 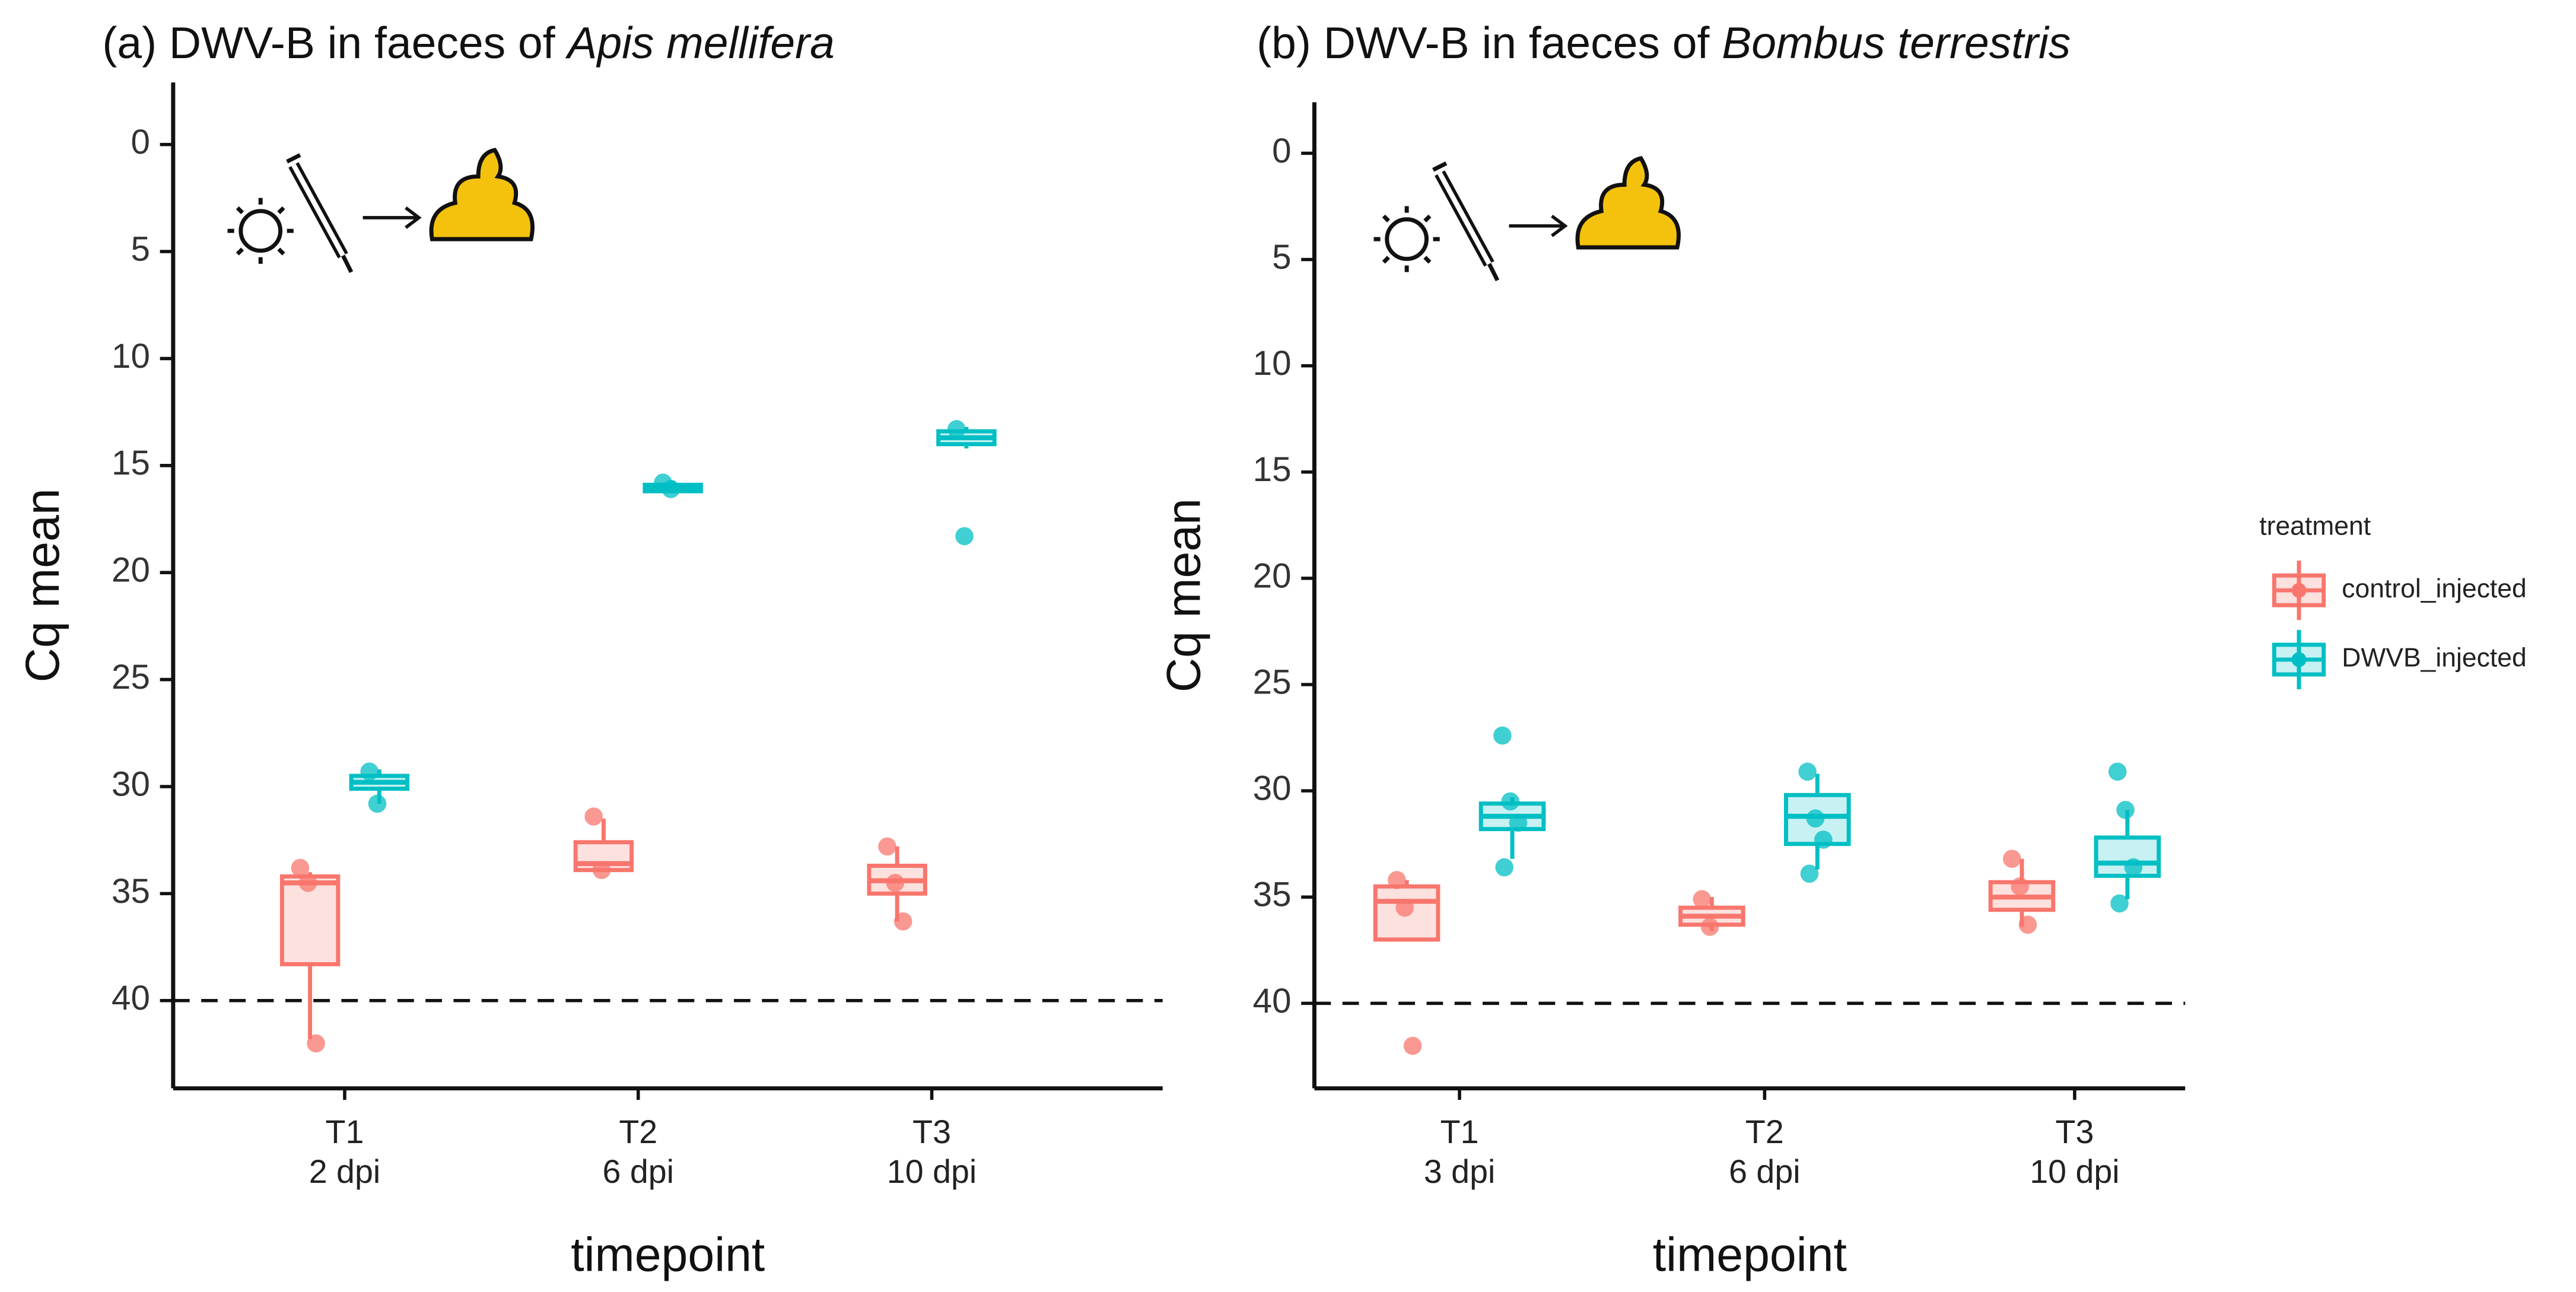 I want to click on x-tick-sublabel: 2 dpi, so click(x=345, y=1171).